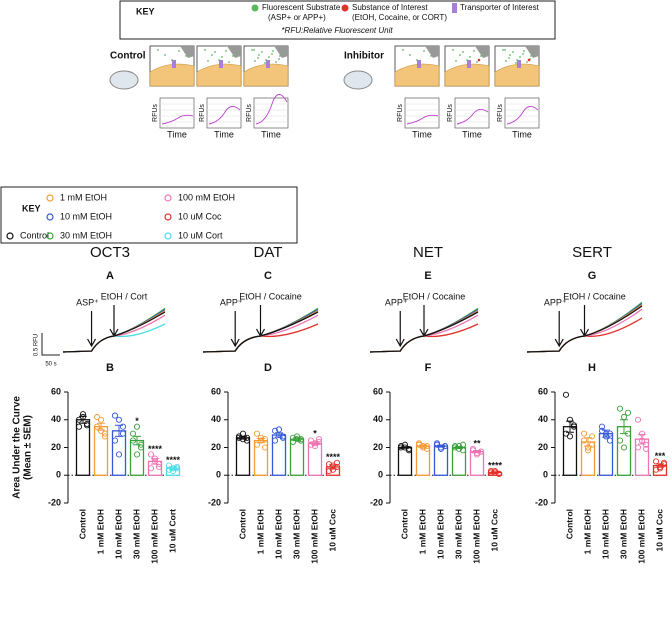 The width and height of the screenshot is (672, 640). I want to click on legend-marker, so click(50, 198).